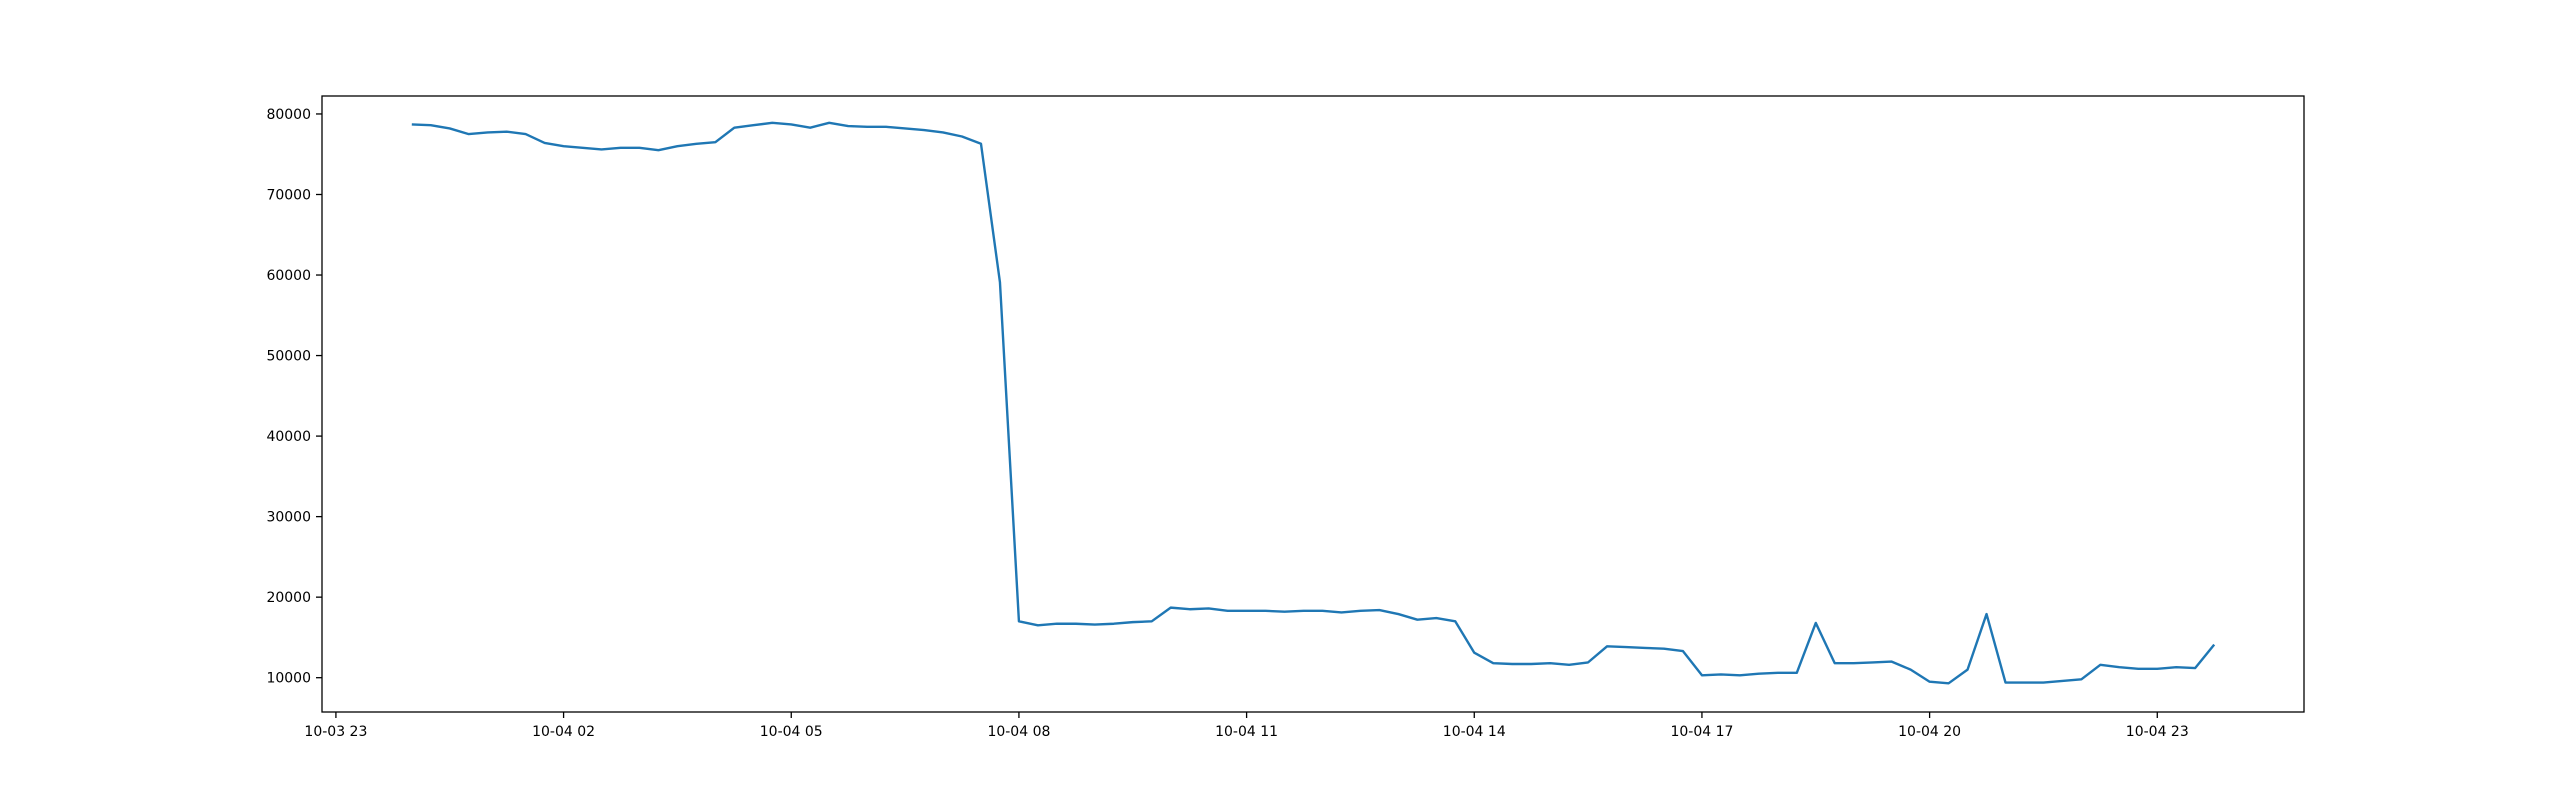  I want to click on x-tick-label: 10-04 14, so click(1474, 732).